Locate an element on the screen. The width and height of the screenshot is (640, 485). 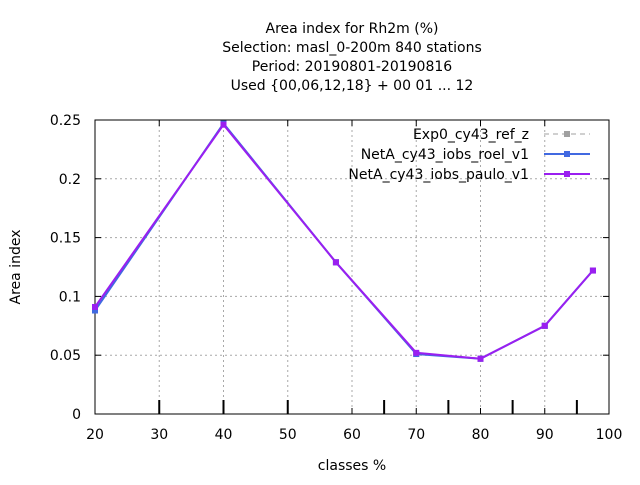
x-tick-label: 60 is located at coordinates (352, 435).